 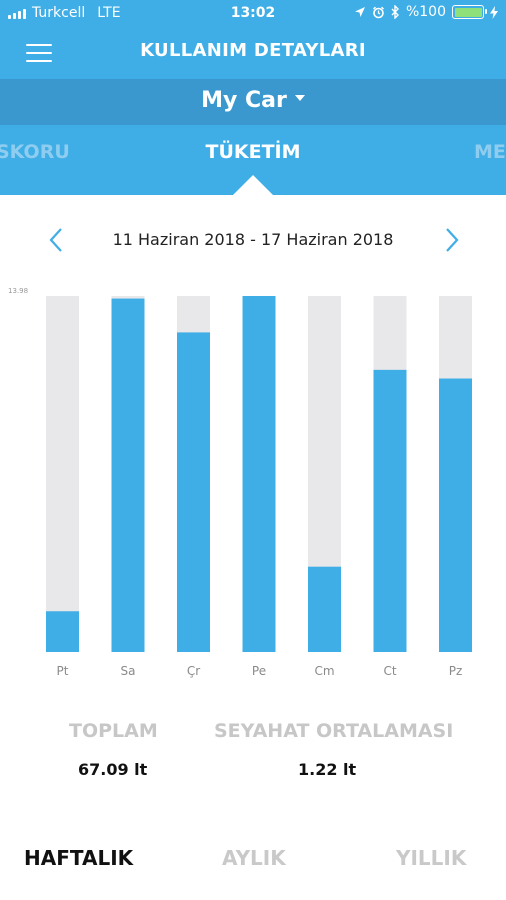 I want to click on bar-track, so click(x=62, y=474).